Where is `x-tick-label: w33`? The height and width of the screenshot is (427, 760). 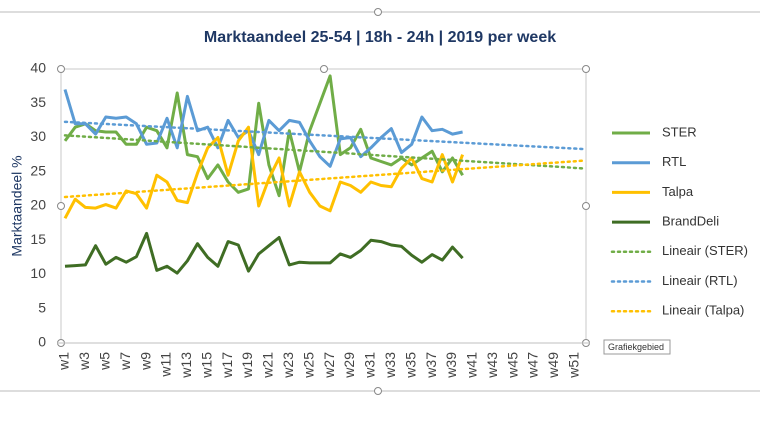 x-tick-label: w33 is located at coordinates (390, 365).